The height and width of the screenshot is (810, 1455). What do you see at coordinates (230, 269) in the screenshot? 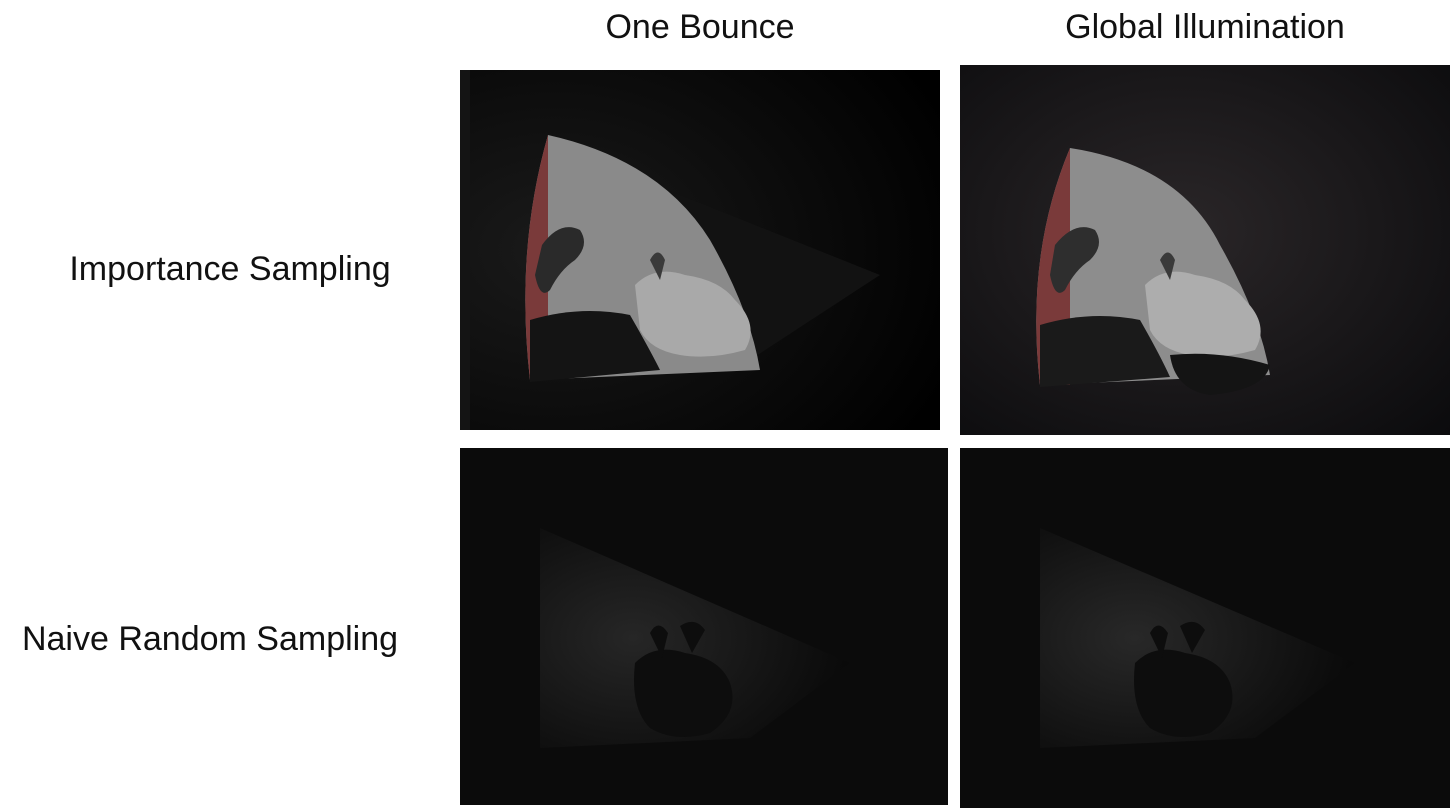
I see `row-header-importance-sampling: Importance Sampling` at bounding box center [230, 269].